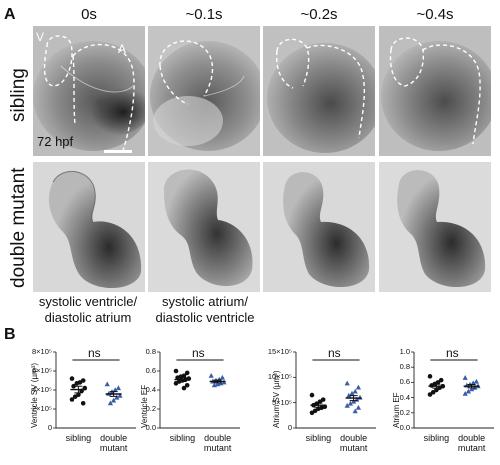 This screenshot has height=465, width=500. I want to click on y-tick-label: 8×10⁵, so click(41, 351).